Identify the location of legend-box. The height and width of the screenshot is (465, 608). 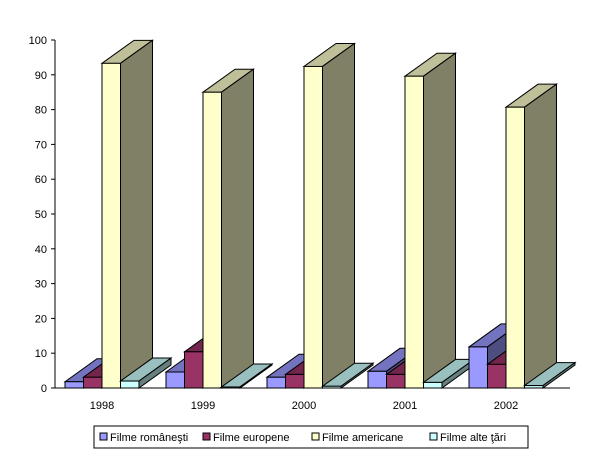
(311, 437).